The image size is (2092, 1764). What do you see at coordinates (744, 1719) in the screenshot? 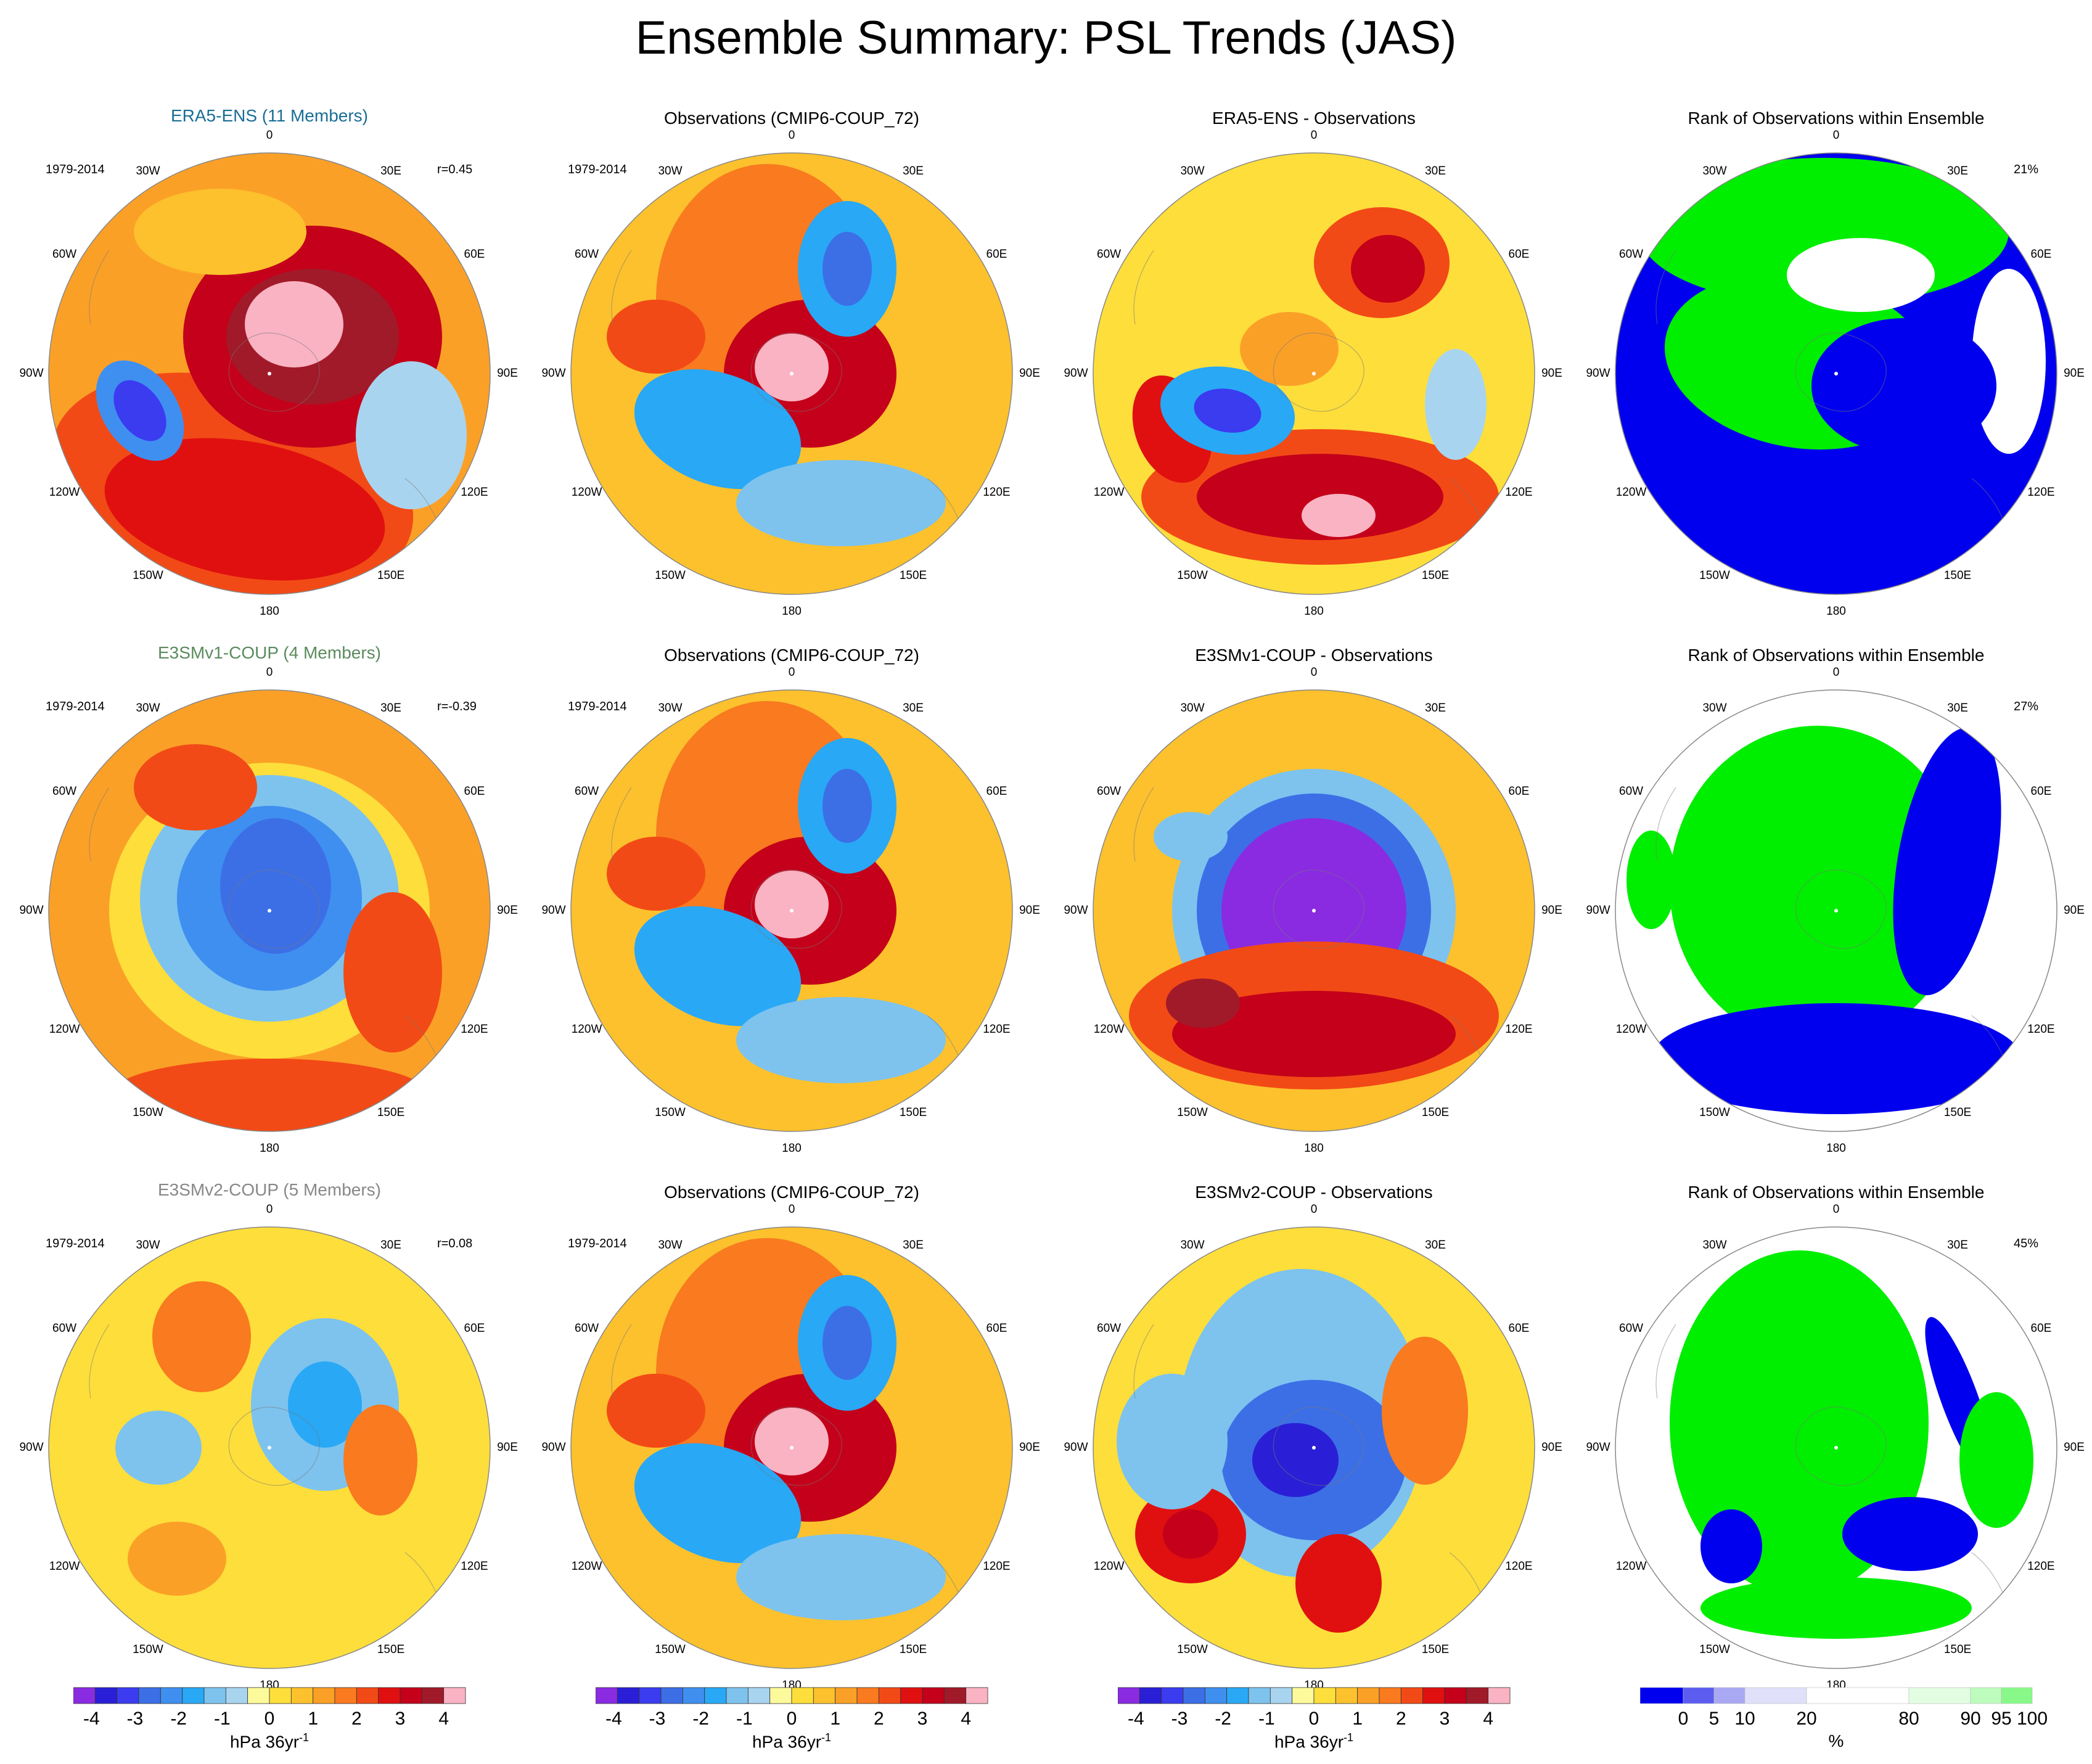
I see `colorbar-tick-label: -1` at bounding box center [744, 1719].